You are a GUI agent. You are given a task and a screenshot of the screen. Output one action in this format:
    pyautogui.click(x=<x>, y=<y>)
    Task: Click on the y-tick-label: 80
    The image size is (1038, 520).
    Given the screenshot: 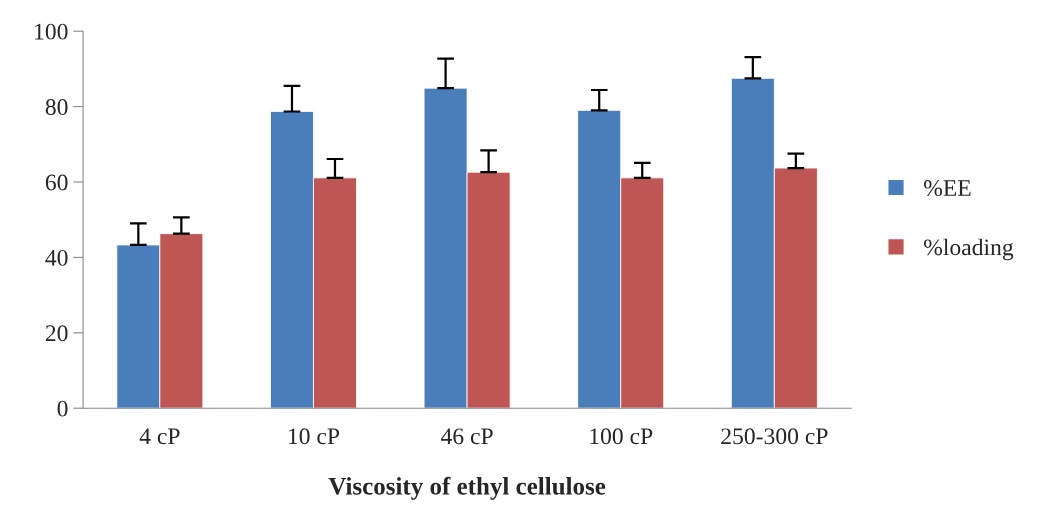 What is the action you would take?
    pyautogui.click(x=56, y=107)
    